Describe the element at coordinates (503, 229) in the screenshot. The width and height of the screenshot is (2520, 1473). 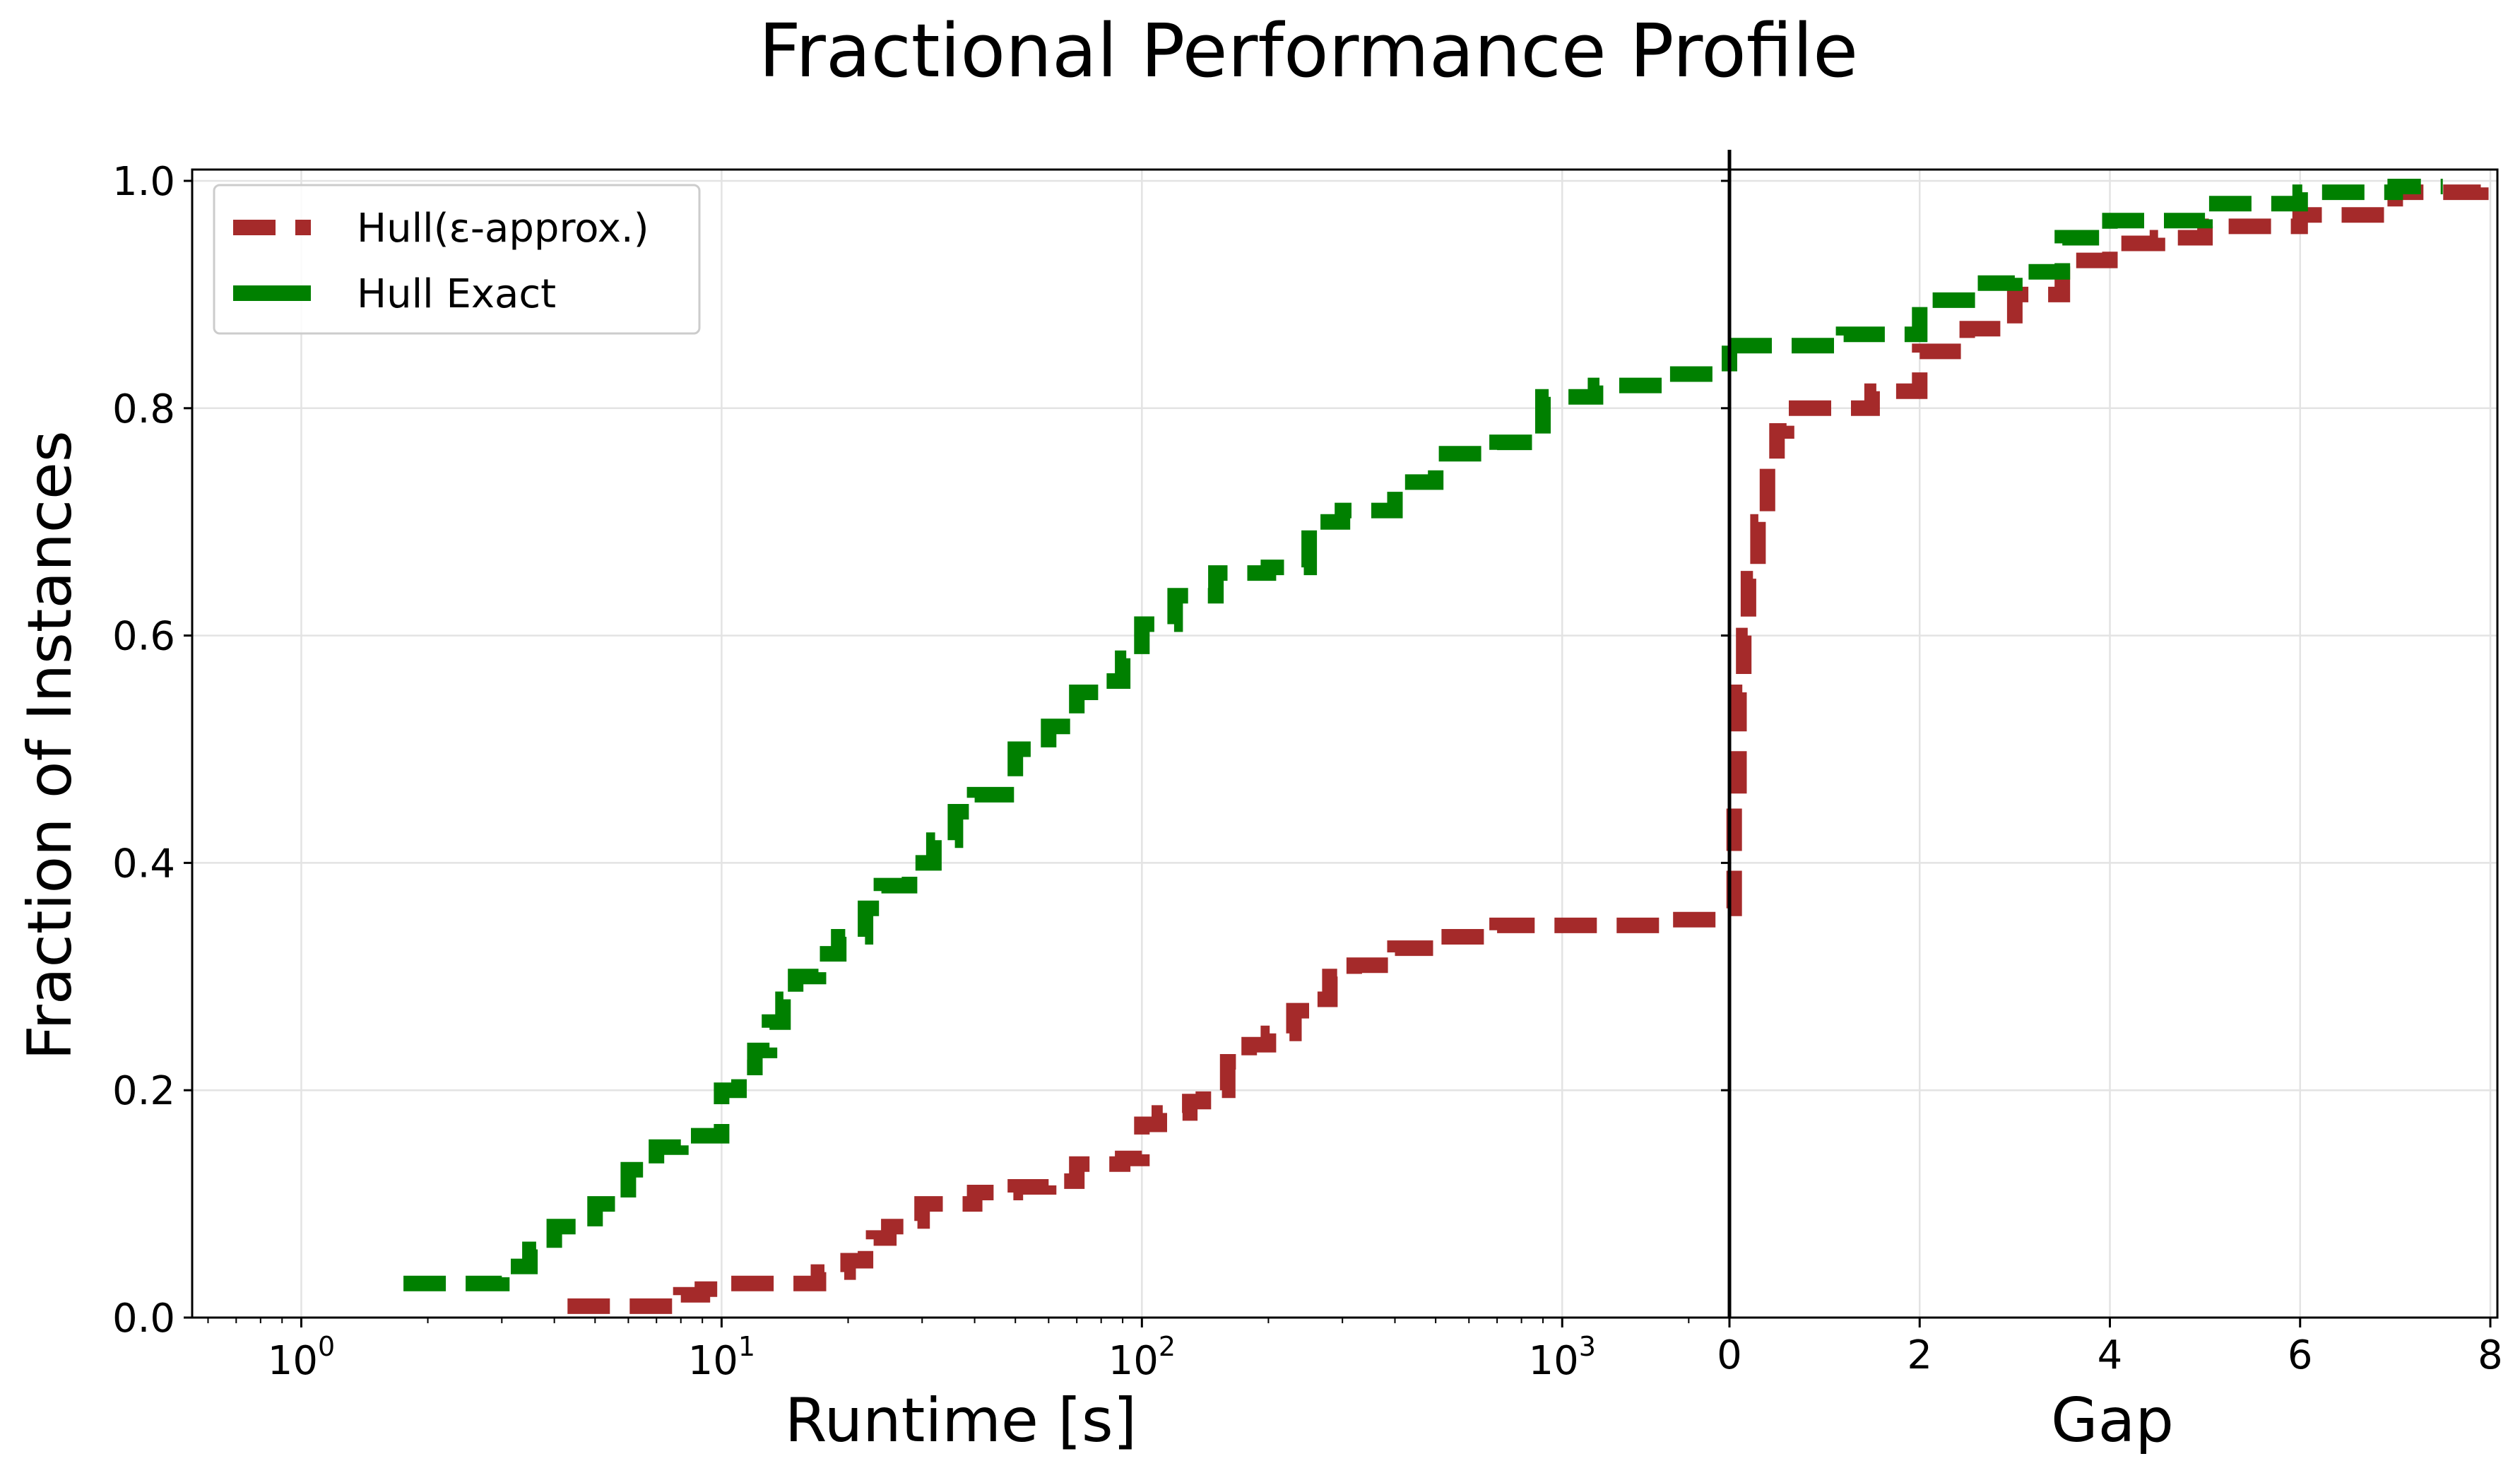
I see `legend-label-hull-approx: Hull(ε-approx.)` at that location.